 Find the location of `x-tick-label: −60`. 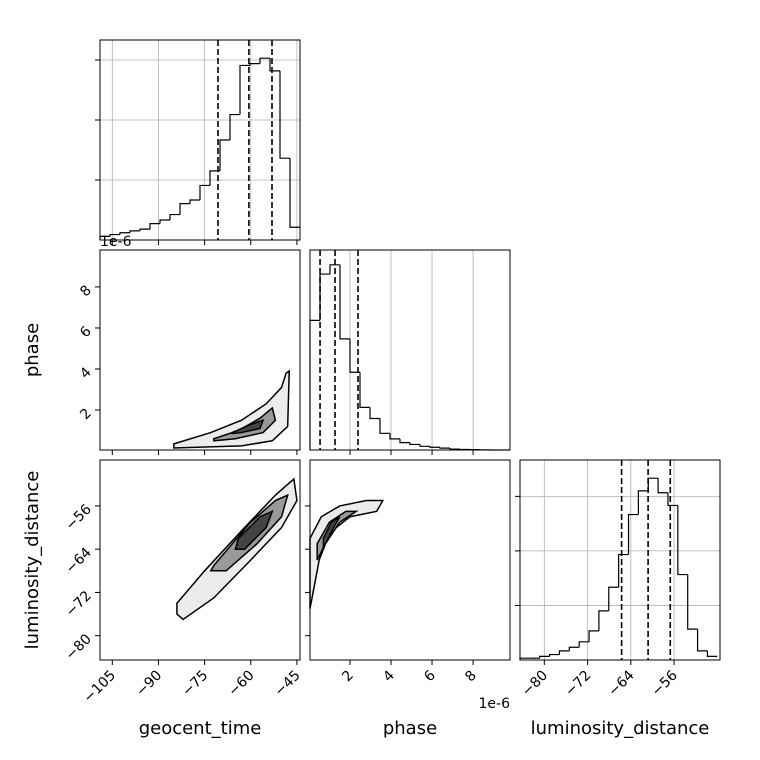

x-tick-label: −60 is located at coordinates (241, 684).